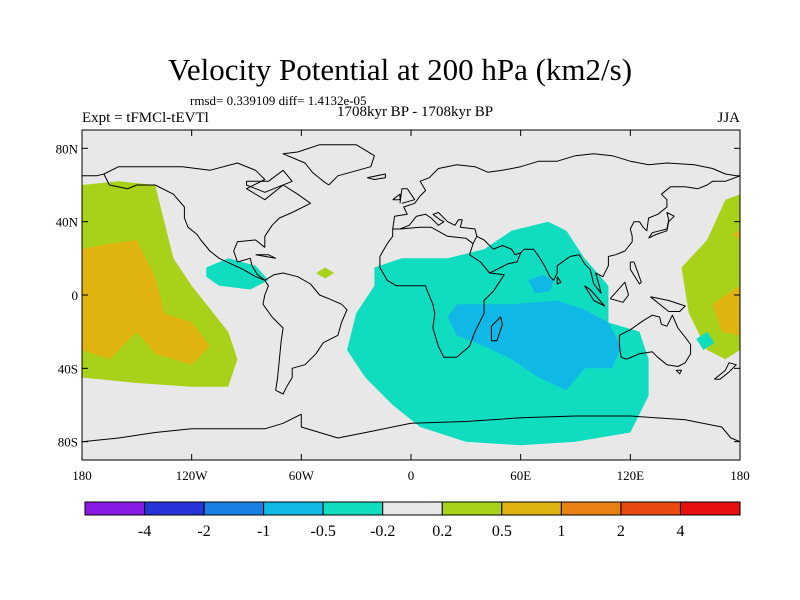 The image size is (800, 600). I want to click on figure-title: Velocity Potential at 200 hPa (km2/s), so click(400, 69).